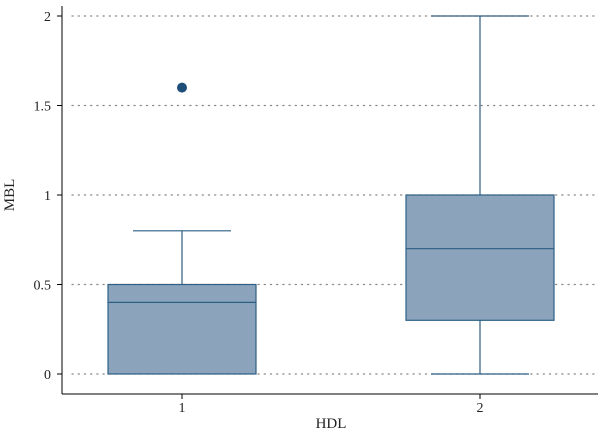 The width and height of the screenshot is (600, 437). I want to click on x-tick-label: 2, so click(480, 408).